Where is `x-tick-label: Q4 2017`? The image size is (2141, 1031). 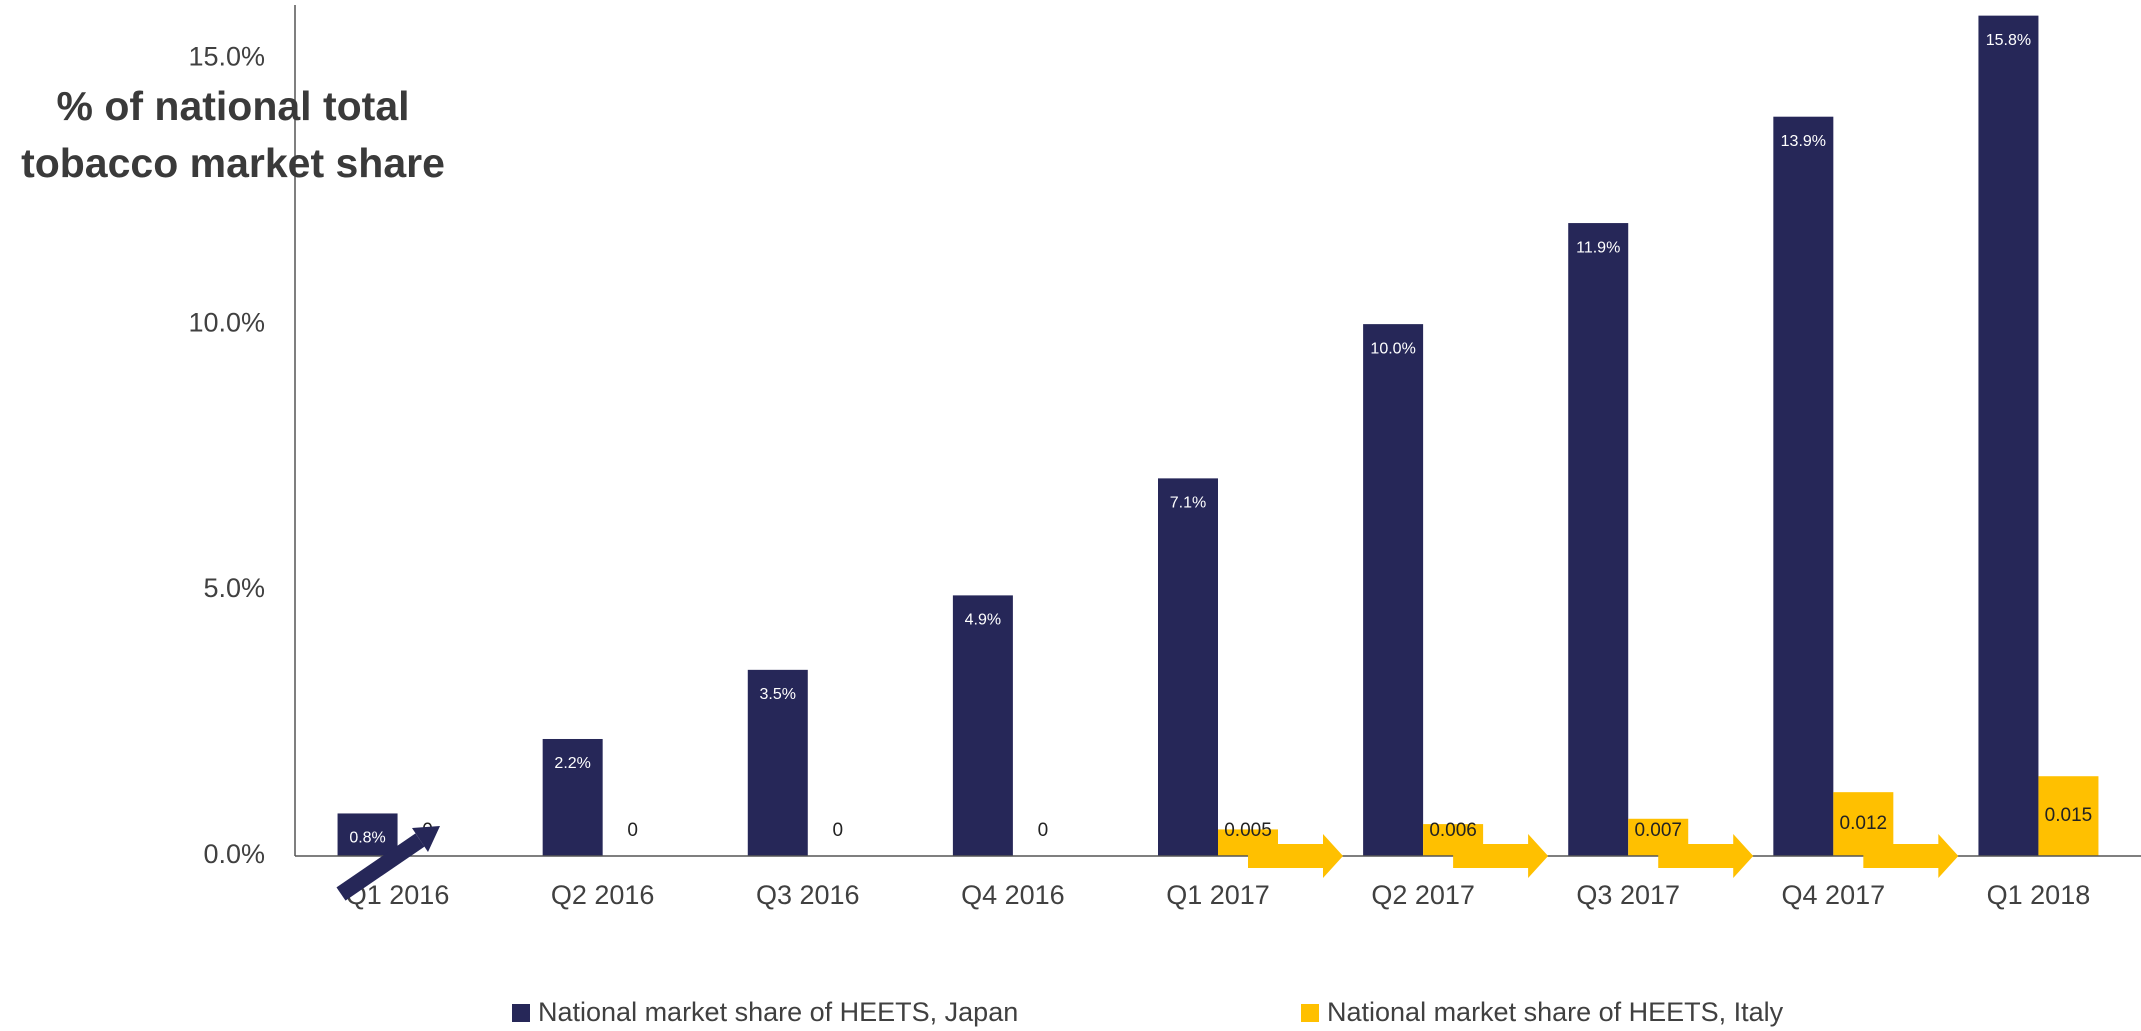 x-tick-label: Q4 2017 is located at coordinates (1834, 895).